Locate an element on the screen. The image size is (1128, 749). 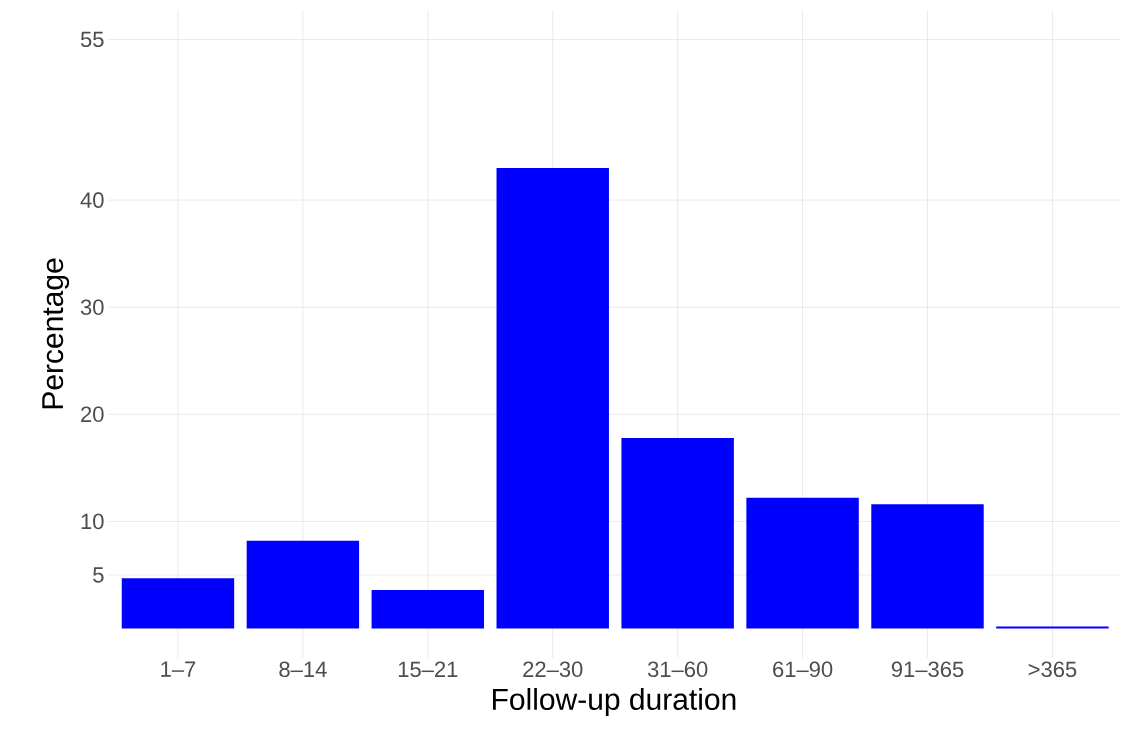
x-tick-label: >365 is located at coordinates (1052, 669).